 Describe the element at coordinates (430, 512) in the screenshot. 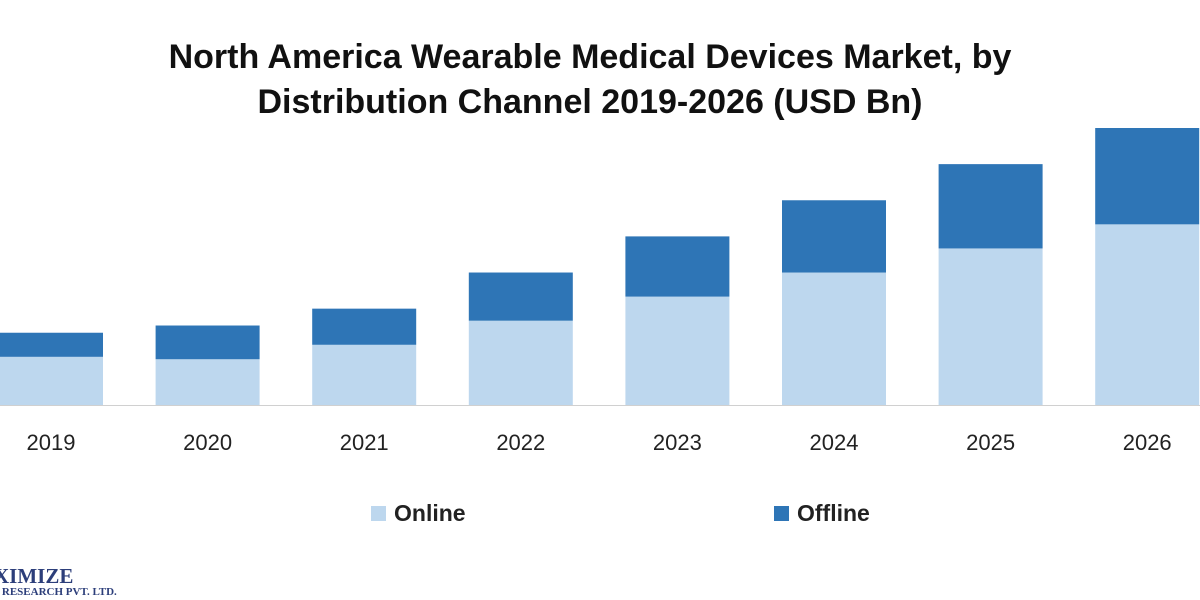

I see `legend-label-online: Online` at that location.